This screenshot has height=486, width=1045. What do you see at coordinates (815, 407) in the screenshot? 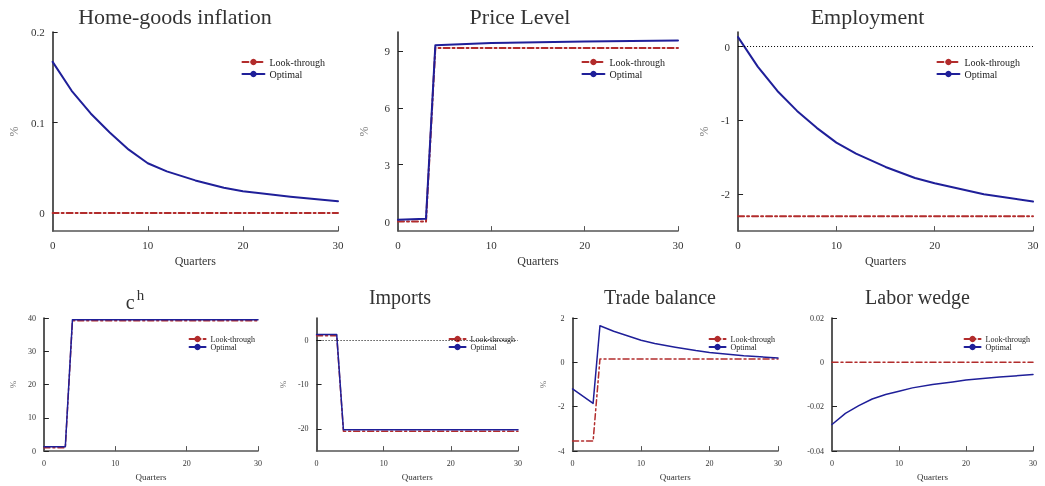
I see `y-tick-label: -0.02` at bounding box center [815, 407].